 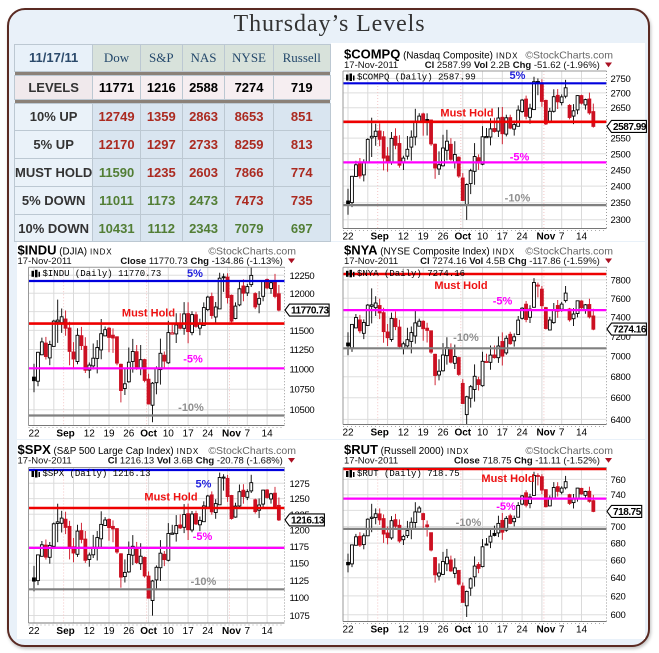 I want to click on svg-text: 2400, so click(x=621, y=187).